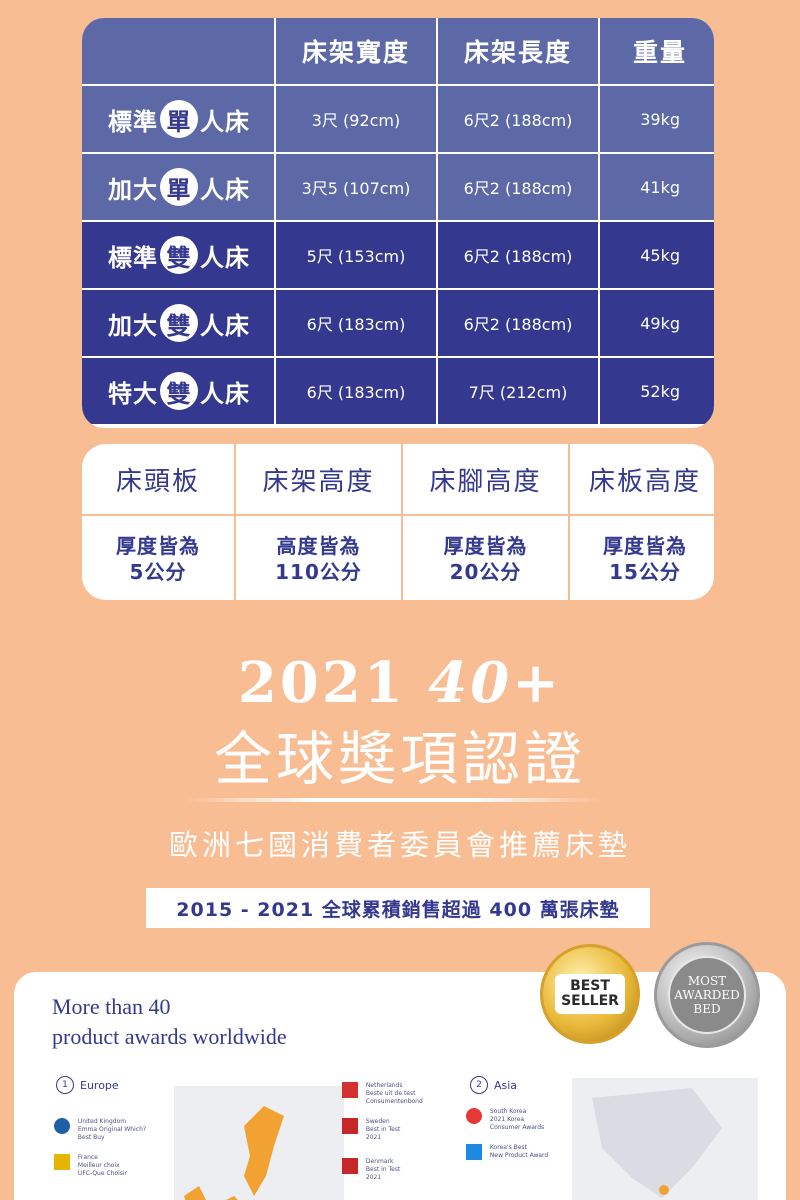 Image resolution: width=800 pixels, height=1200 pixels. I want to click on row-name: 標準 雙 人床, so click(178, 255).